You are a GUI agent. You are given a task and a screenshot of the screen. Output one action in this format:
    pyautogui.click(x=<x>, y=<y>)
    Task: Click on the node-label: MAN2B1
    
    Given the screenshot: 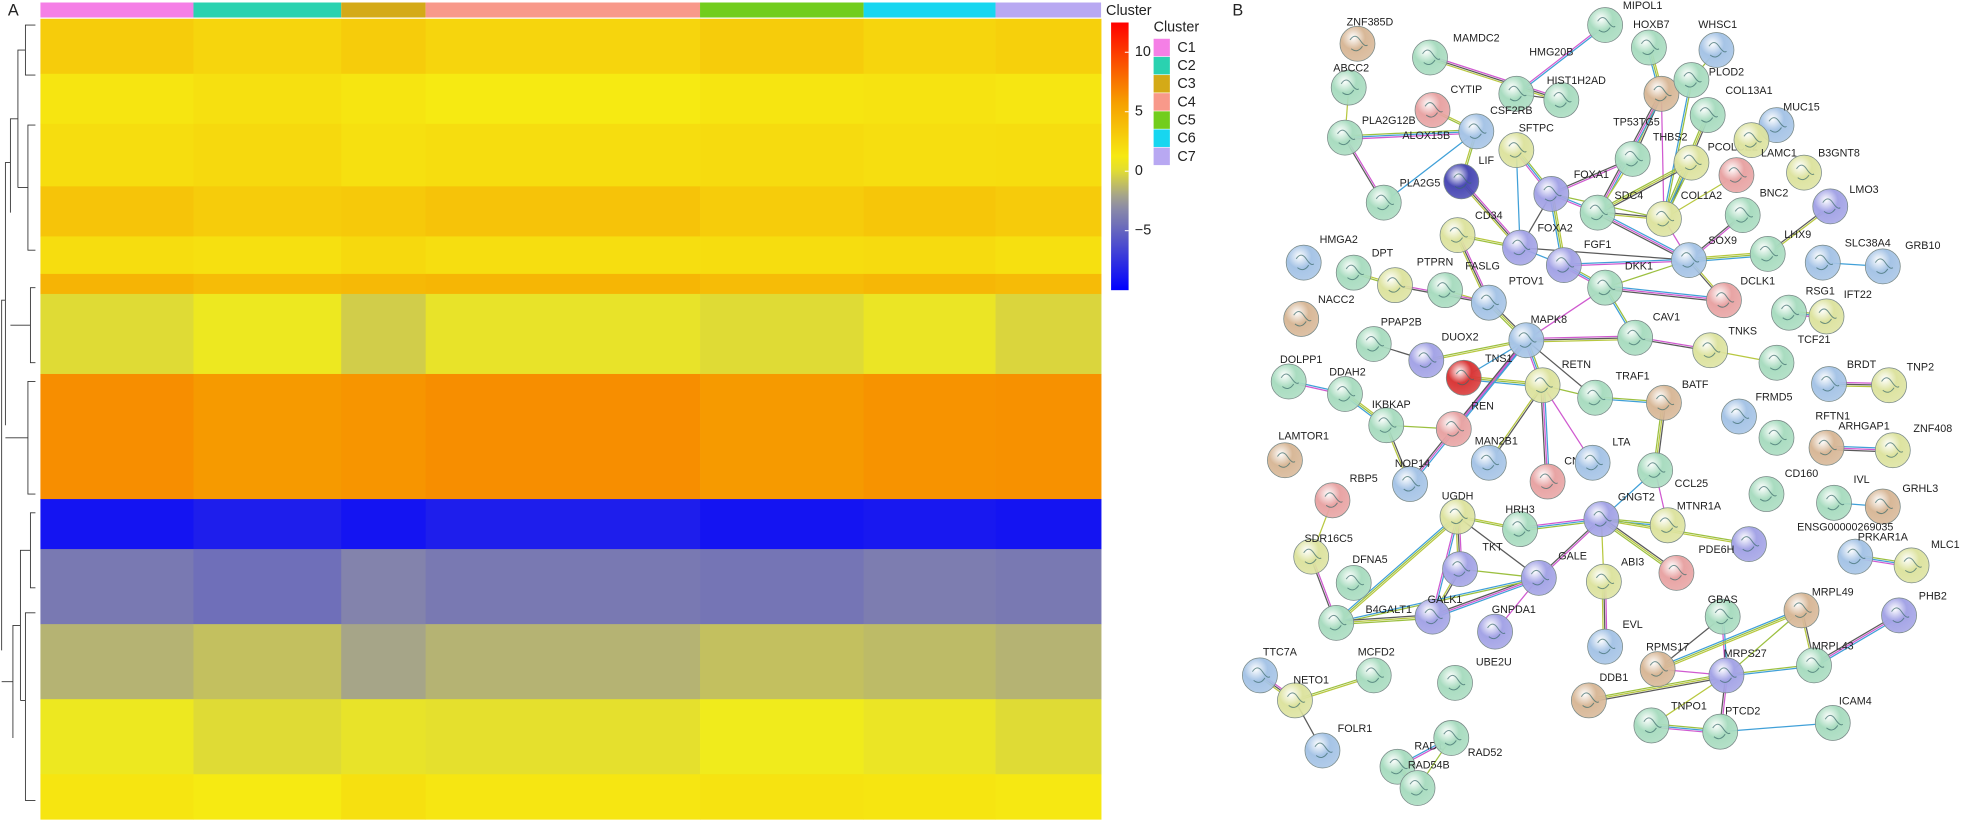 What is the action you would take?
    pyautogui.click(x=1496, y=441)
    